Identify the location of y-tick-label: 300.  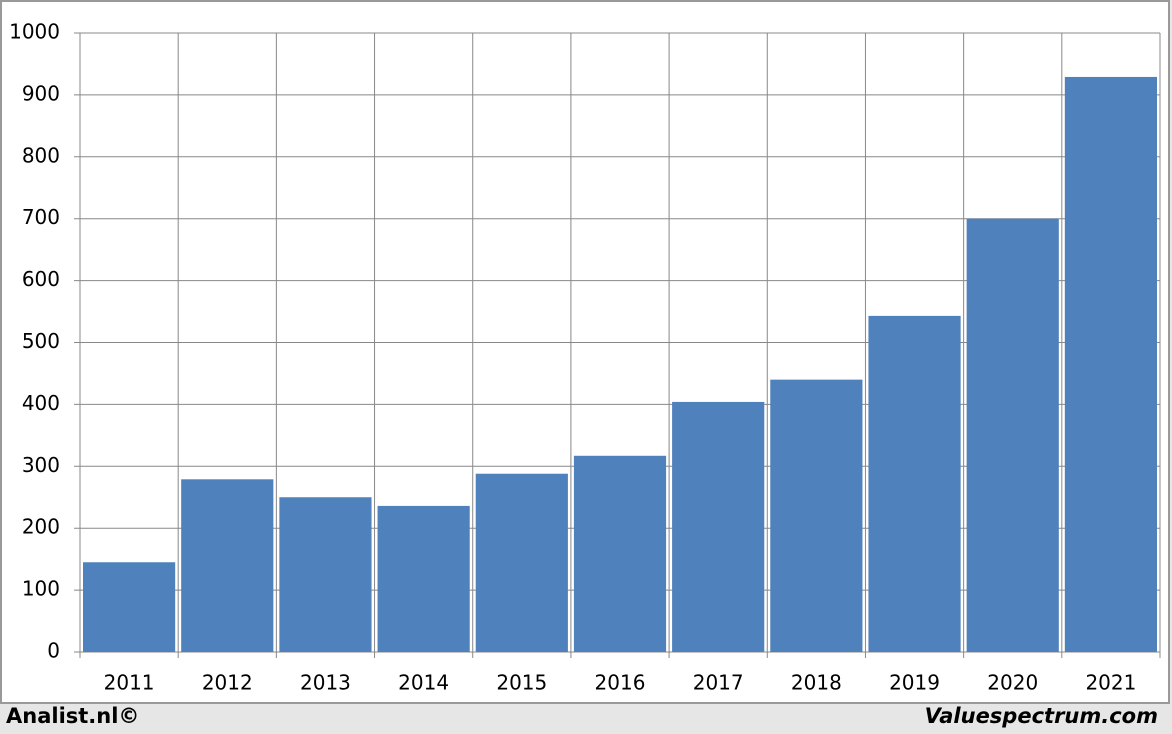
(41, 465).